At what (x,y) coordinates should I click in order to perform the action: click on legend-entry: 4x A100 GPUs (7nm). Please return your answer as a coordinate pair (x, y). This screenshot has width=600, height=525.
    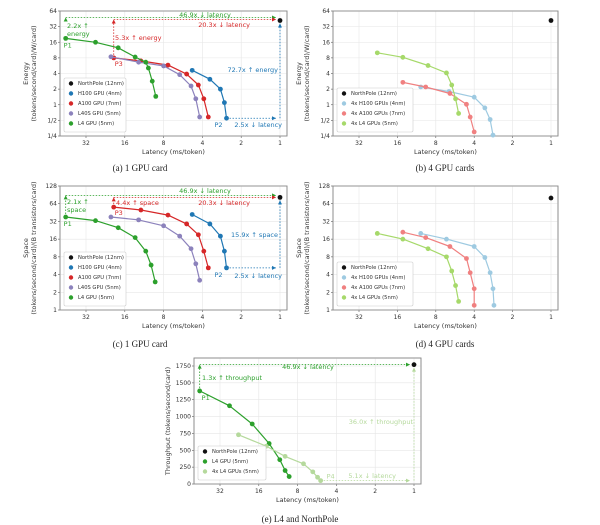
    Looking at the image, I should click on (378, 288).